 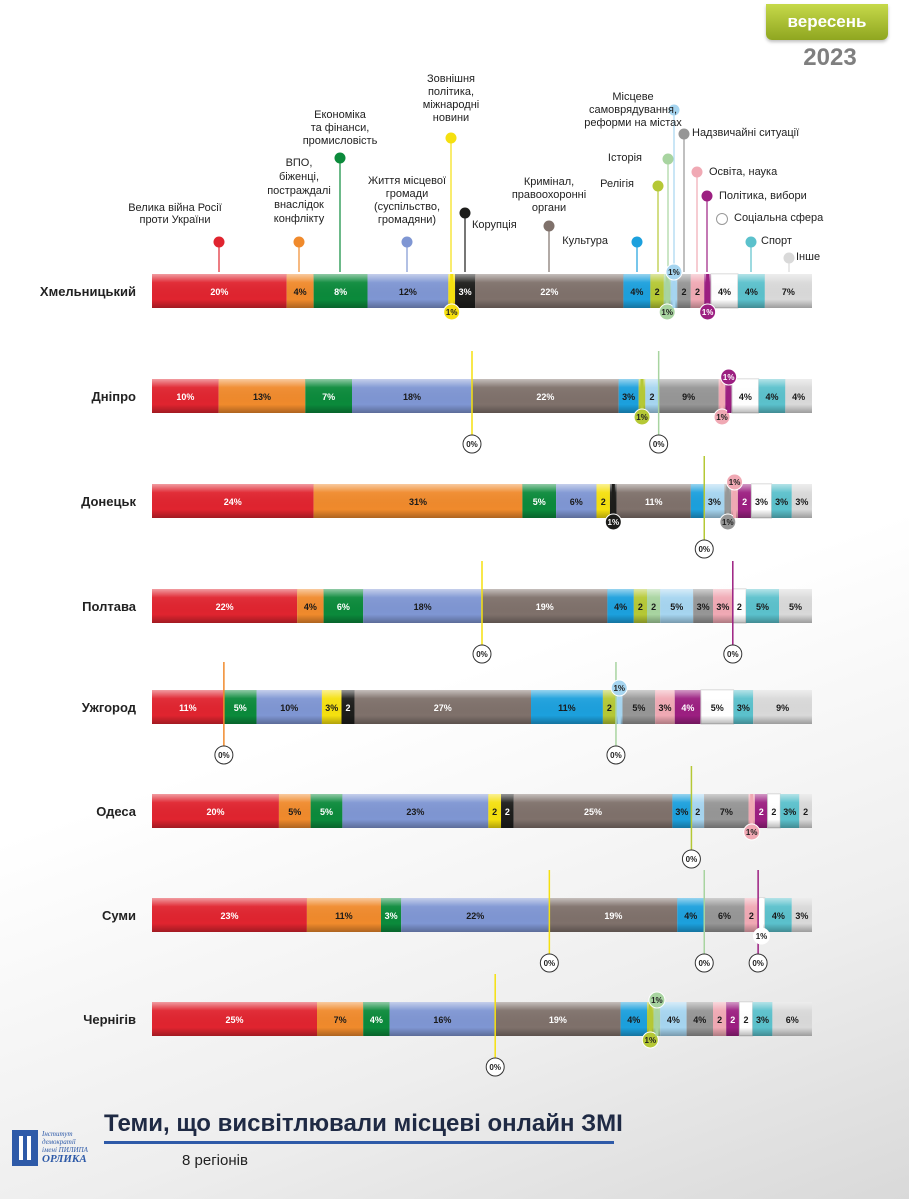 I want to click on logo-mark-icon, so click(x=25, y=1148).